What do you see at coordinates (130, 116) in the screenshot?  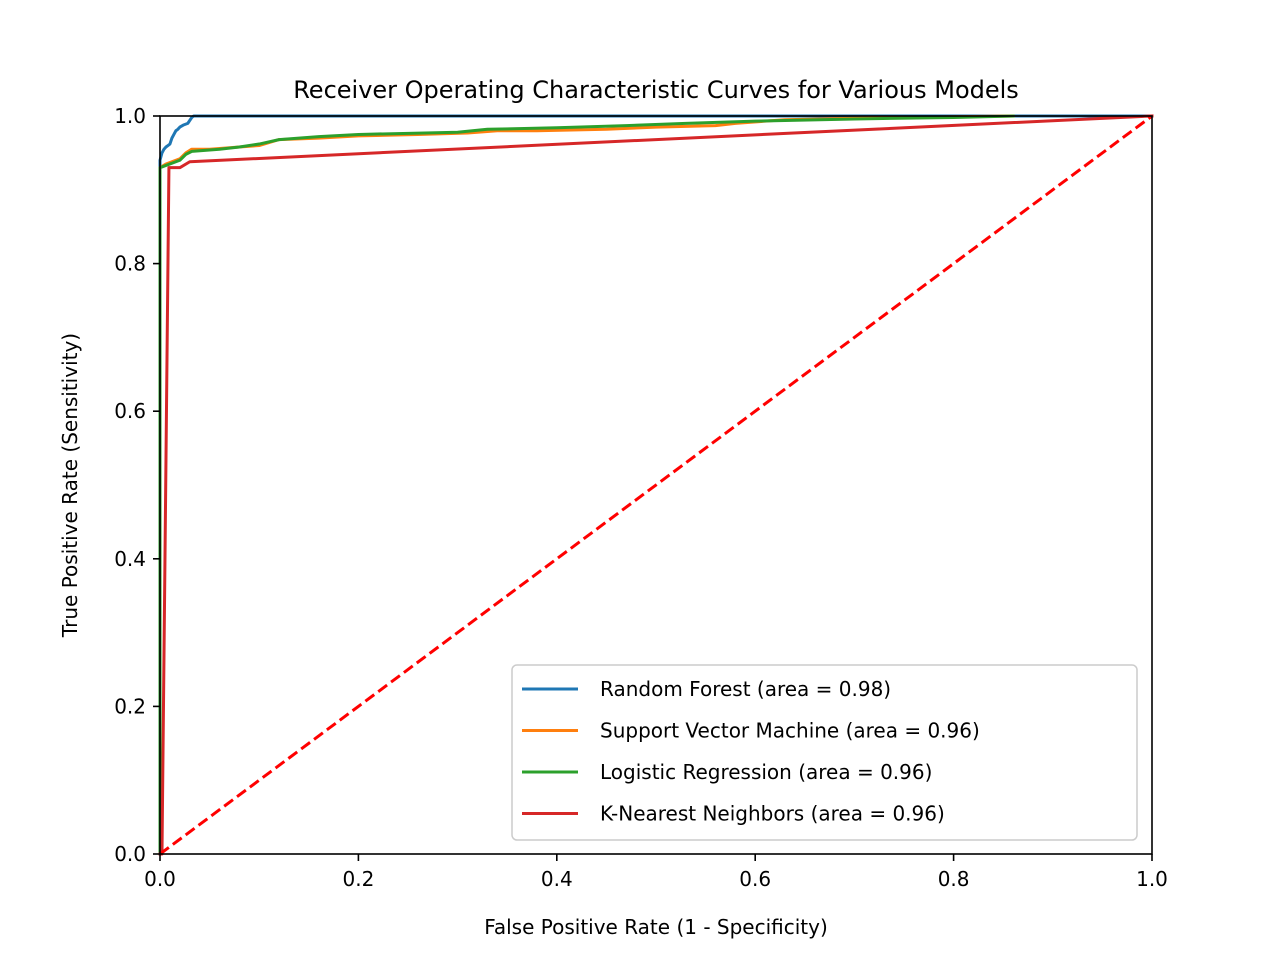 I see `y-tick-label: 1.0` at bounding box center [130, 116].